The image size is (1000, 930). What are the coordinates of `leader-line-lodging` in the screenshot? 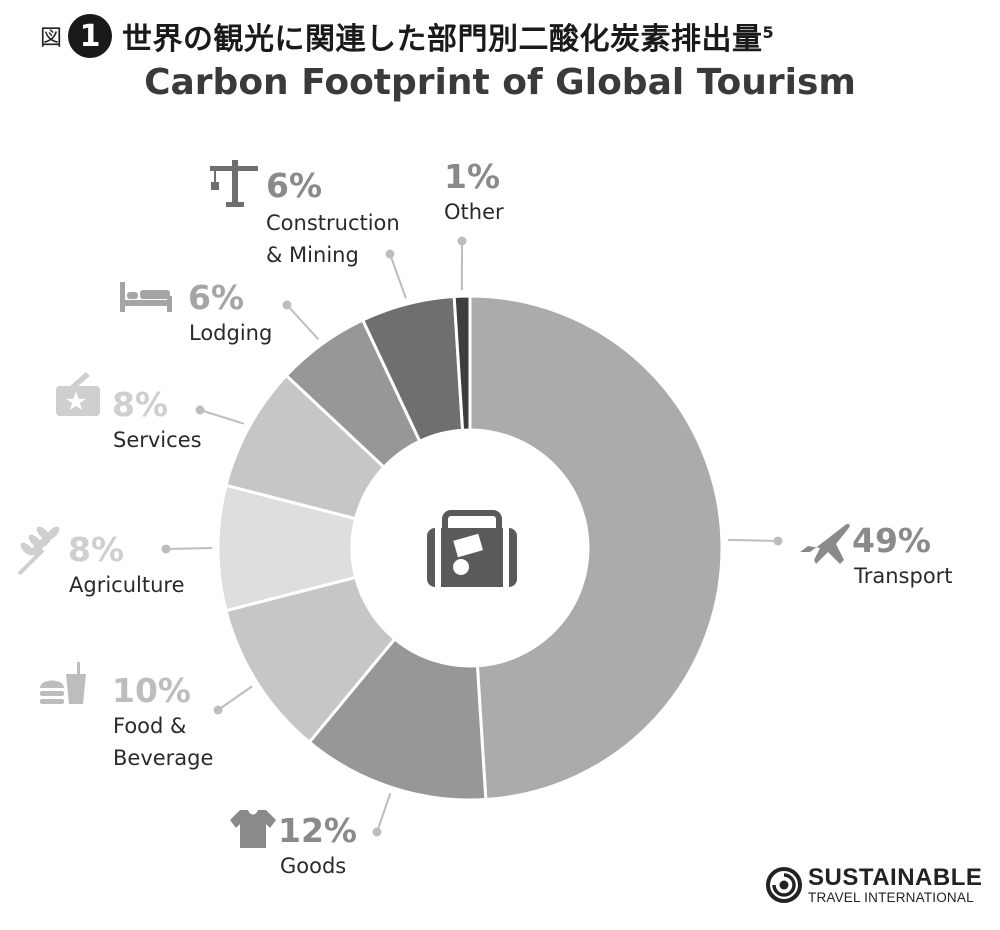 It's located at (303, 322).